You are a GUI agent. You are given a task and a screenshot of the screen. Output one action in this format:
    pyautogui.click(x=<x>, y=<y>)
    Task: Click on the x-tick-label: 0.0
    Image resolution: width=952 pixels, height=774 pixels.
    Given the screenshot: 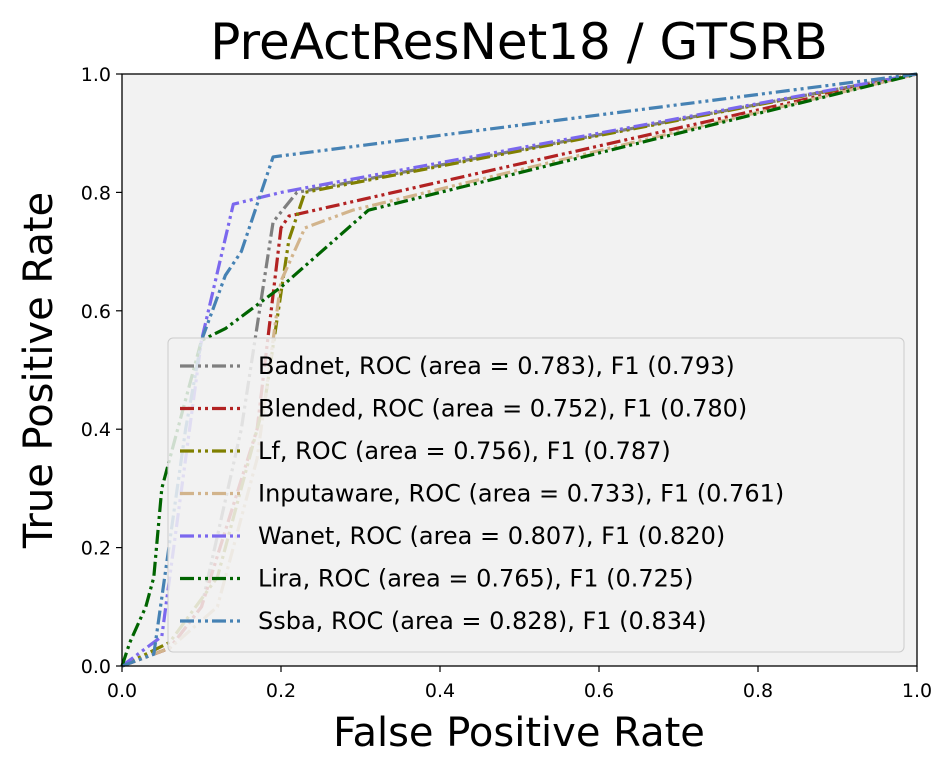 What is the action you would take?
    pyautogui.click(x=122, y=691)
    